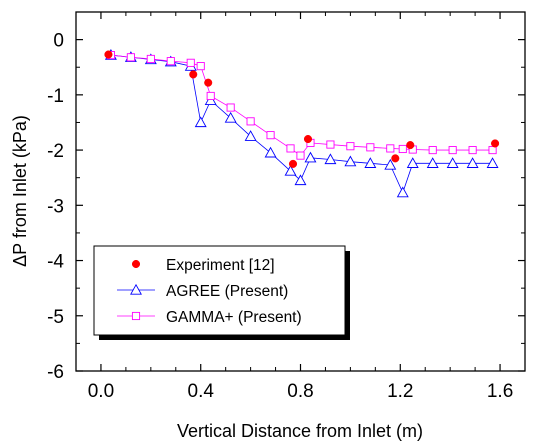 This screenshot has width=540, height=442. I want to click on legend-label: GAMMA+ (Present), so click(234, 317).